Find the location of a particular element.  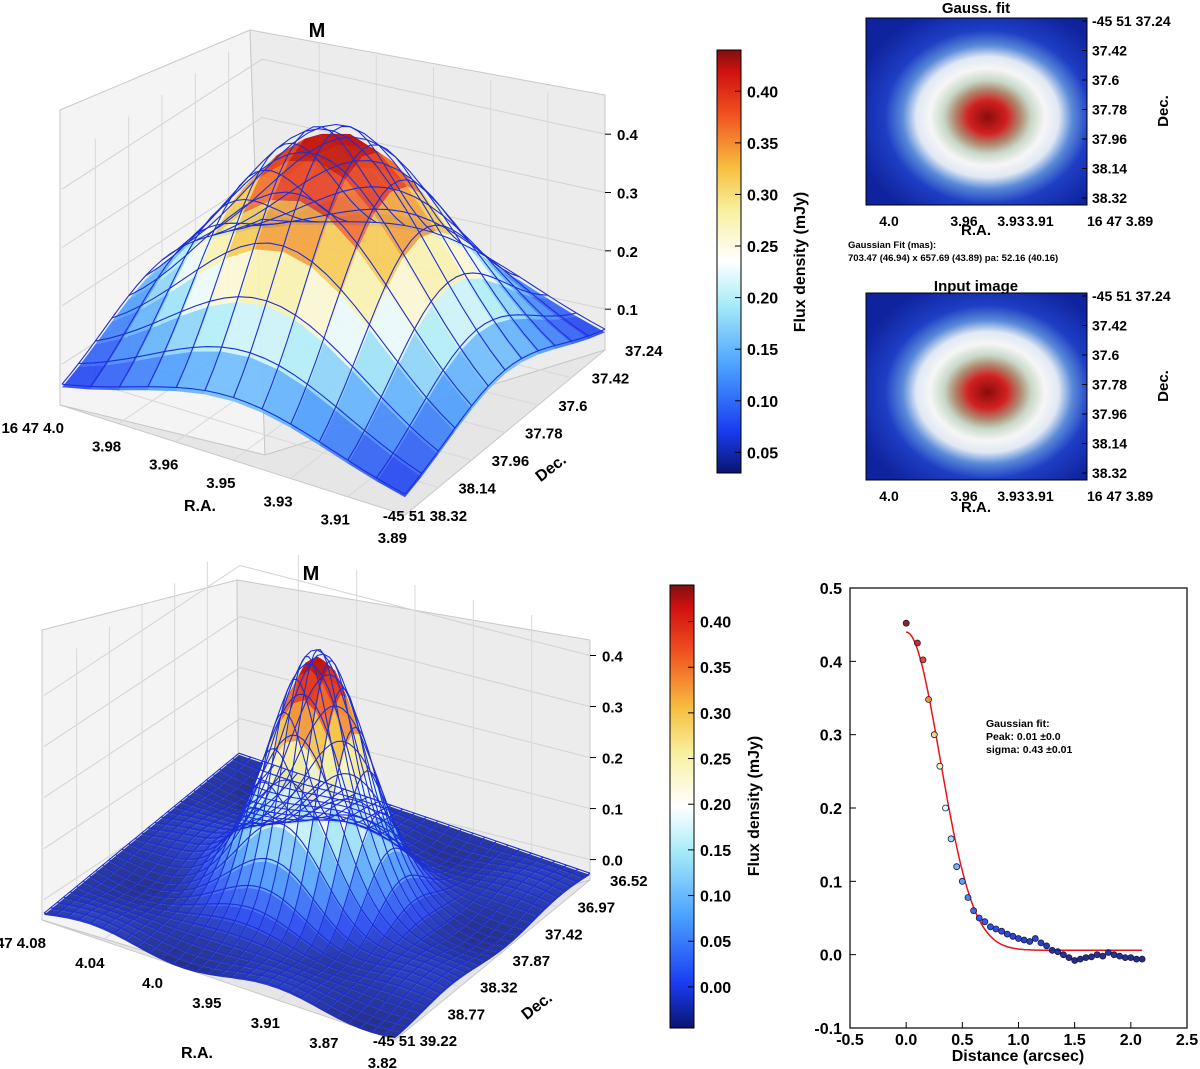

y-tick-label: 36.97 is located at coordinates (597, 908).